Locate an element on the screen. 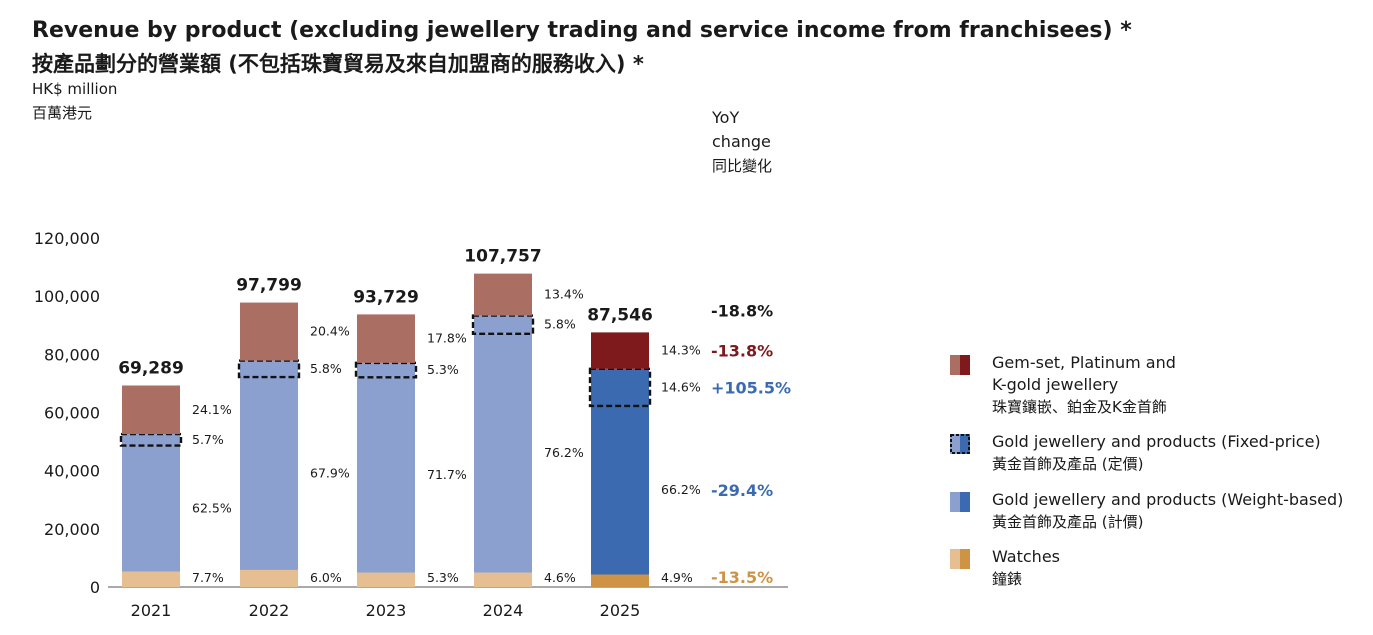  legend-watches-zh: 鐘錶 is located at coordinates (1007, 579).